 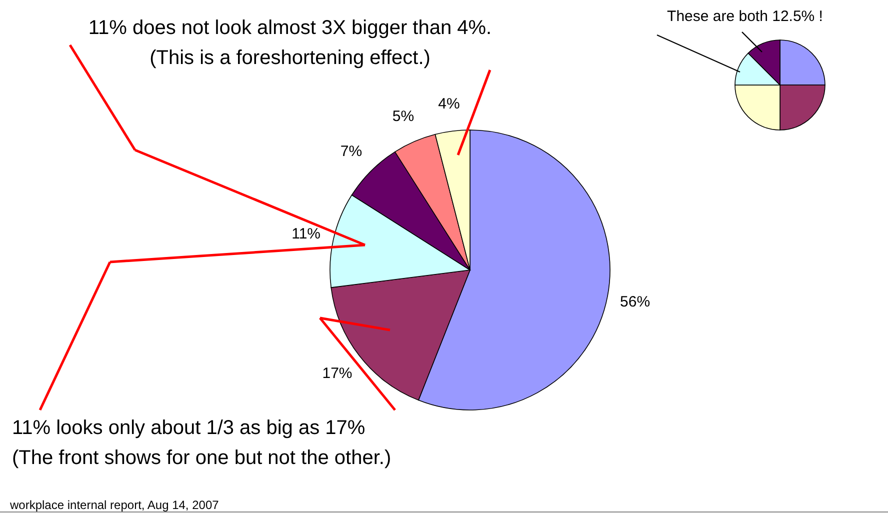 What do you see at coordinates (403, 116) in the screenshot?
I see `data-label: 5%` at bounding box center [403, 116].